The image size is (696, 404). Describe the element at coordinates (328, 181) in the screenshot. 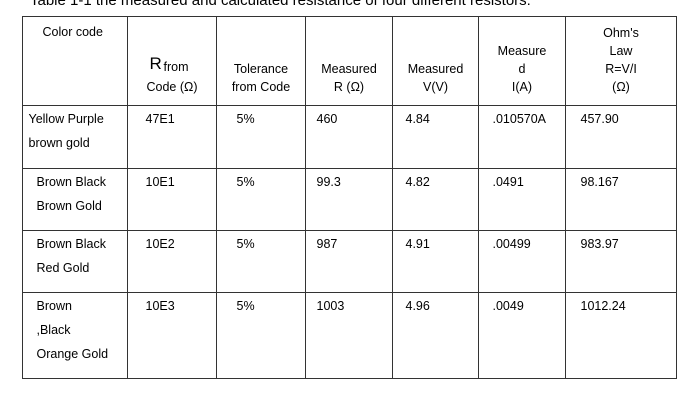

I see `cell-text: 99.3` at that location.